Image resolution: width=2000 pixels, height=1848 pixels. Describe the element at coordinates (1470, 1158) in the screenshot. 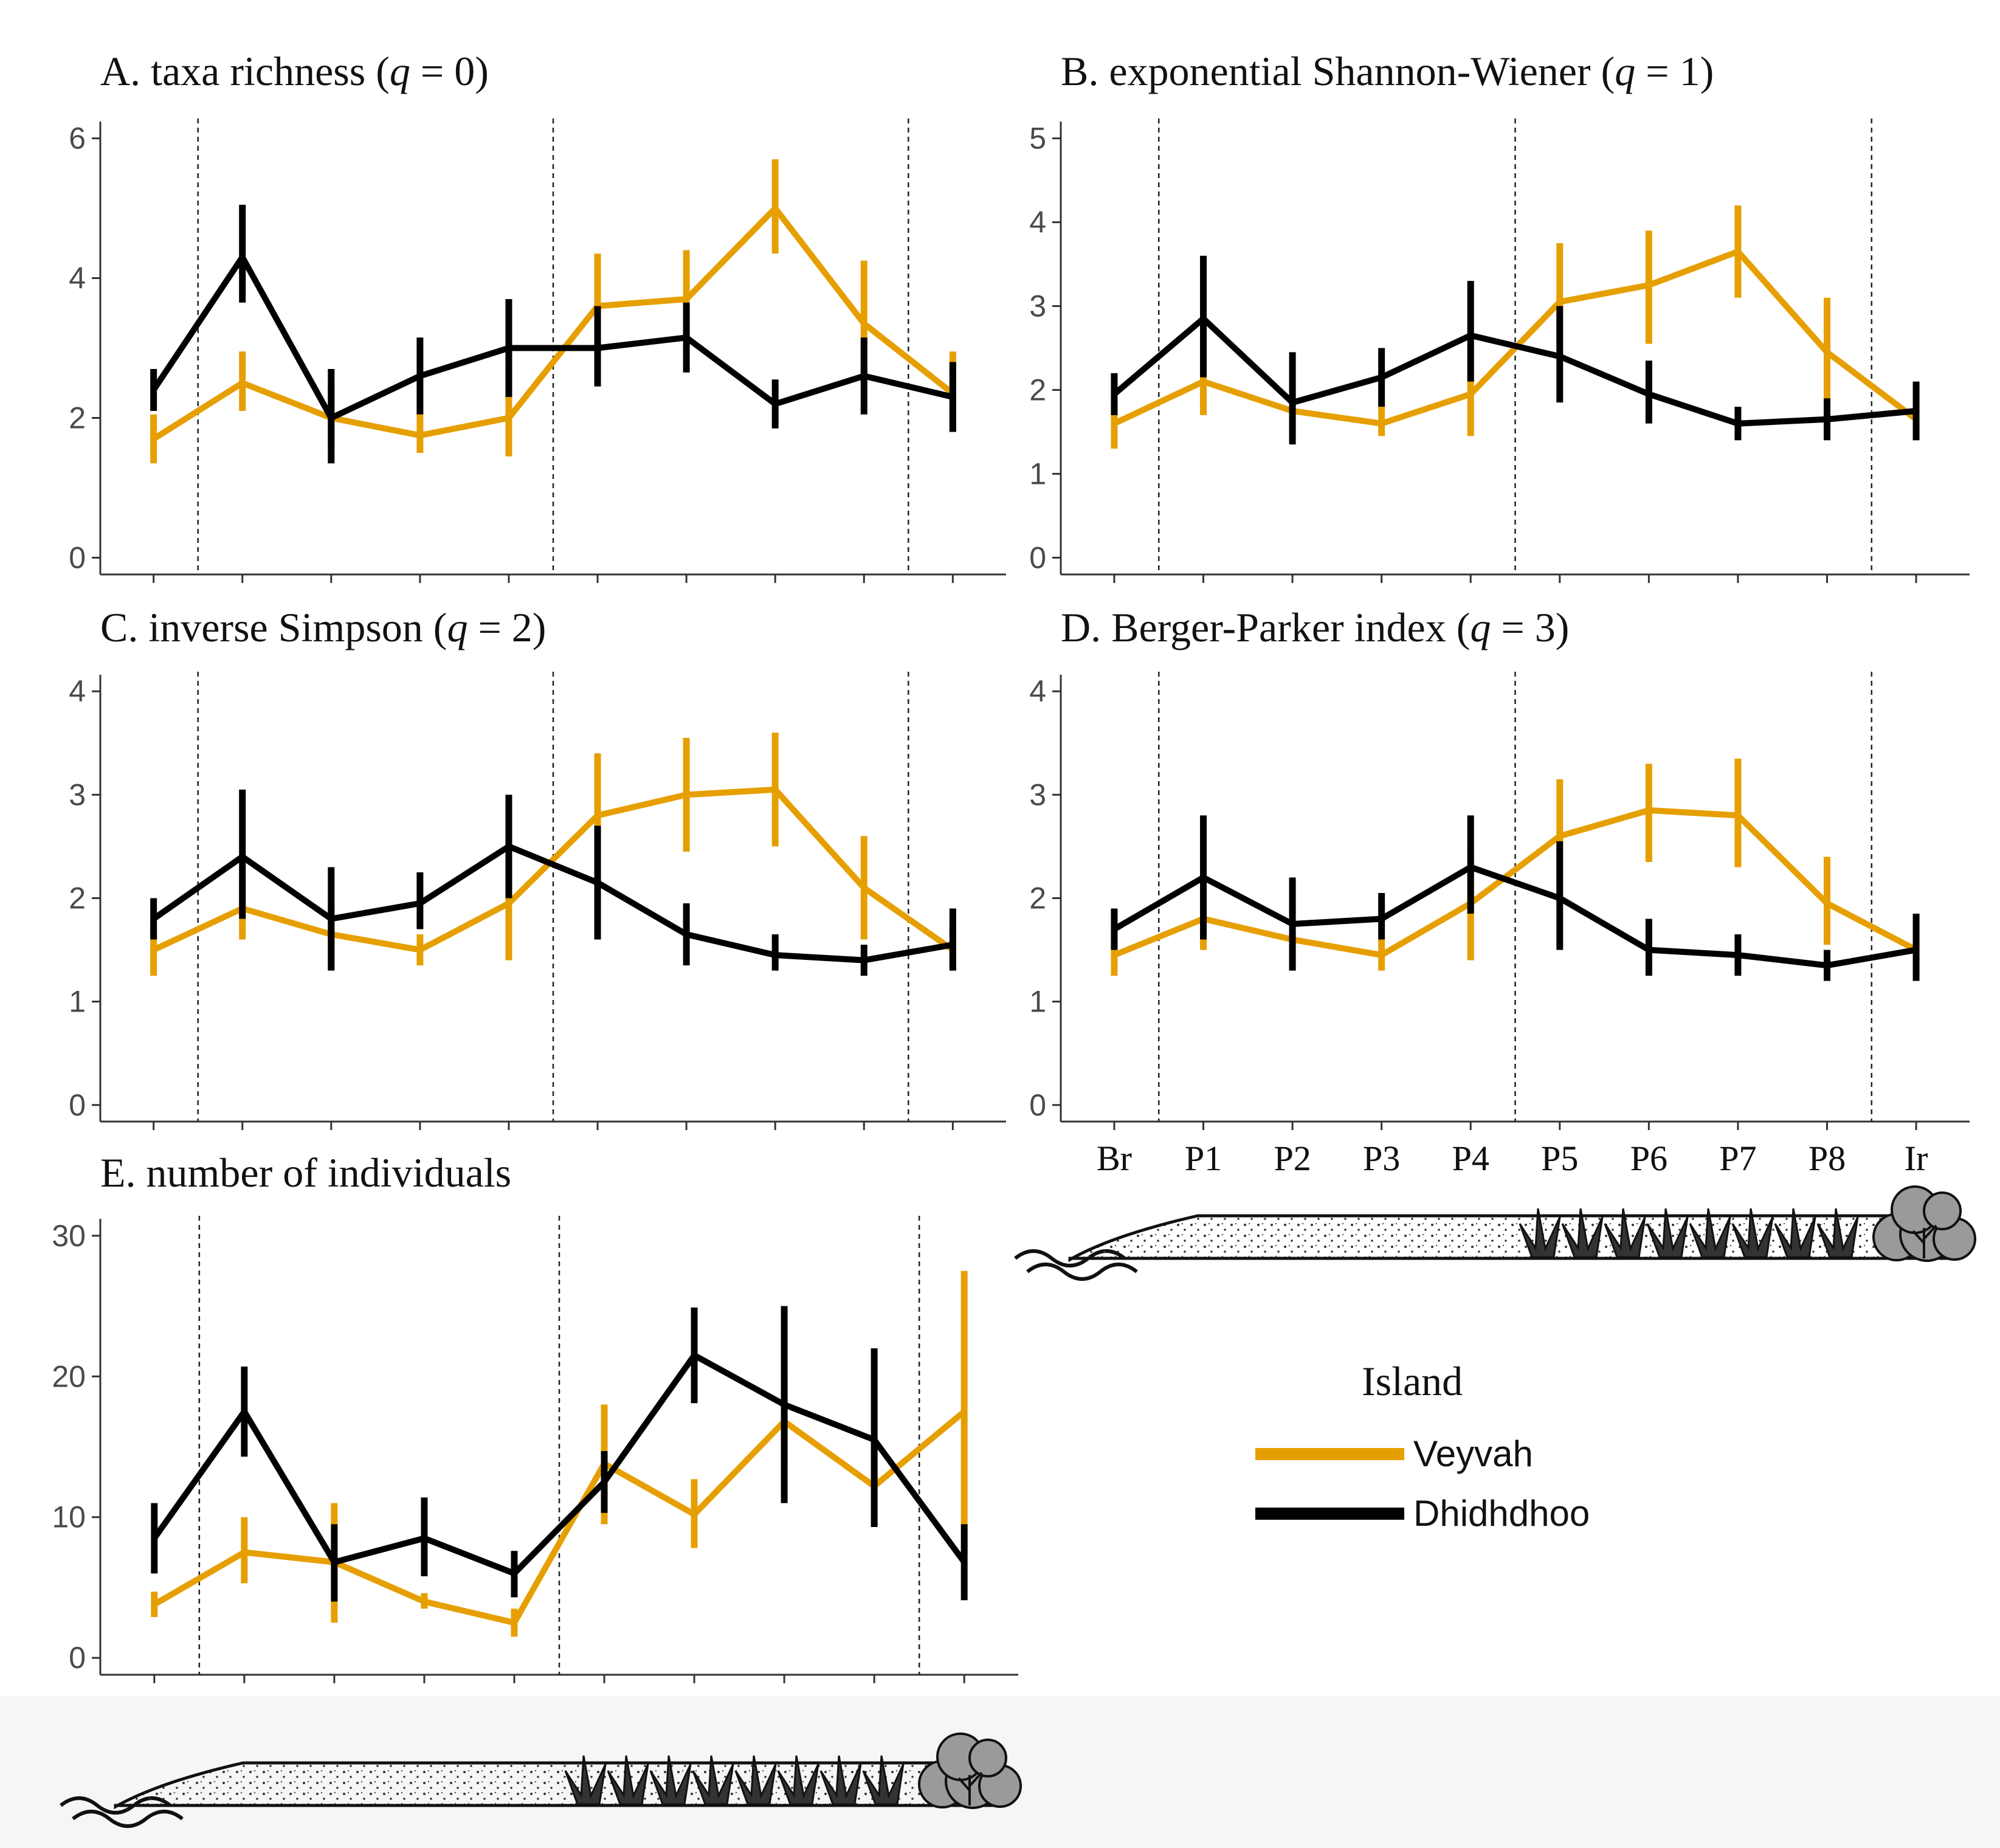

I see `x-tick-label: P4` at that location.